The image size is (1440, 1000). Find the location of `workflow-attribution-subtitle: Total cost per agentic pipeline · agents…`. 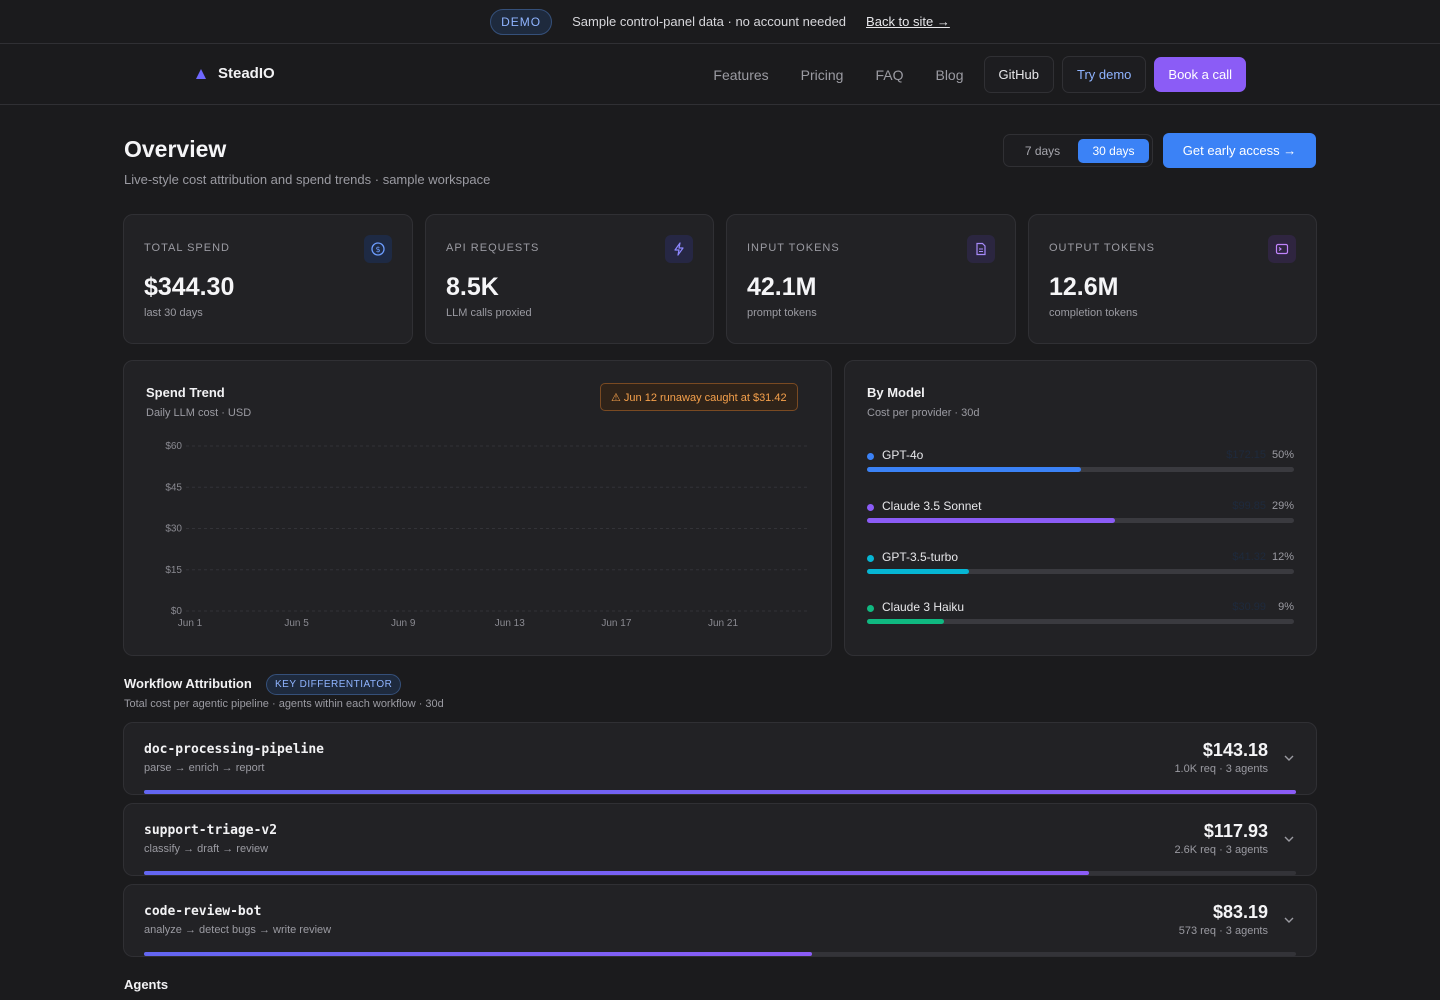

workflow-attribution-subtitle: Total cost per agentic pipeline · agents… is located at coordinates (284, 704).